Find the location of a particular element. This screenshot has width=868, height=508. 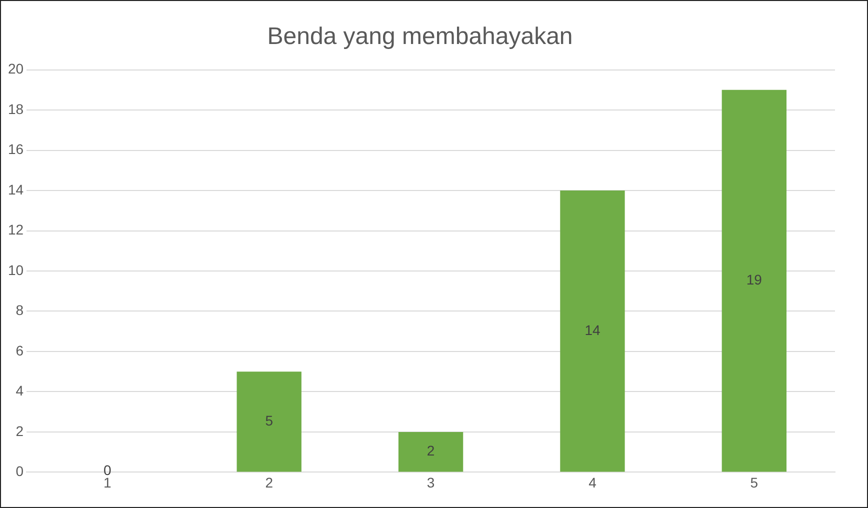

y-tick-label: 8 is located at coordinates (20, 310).